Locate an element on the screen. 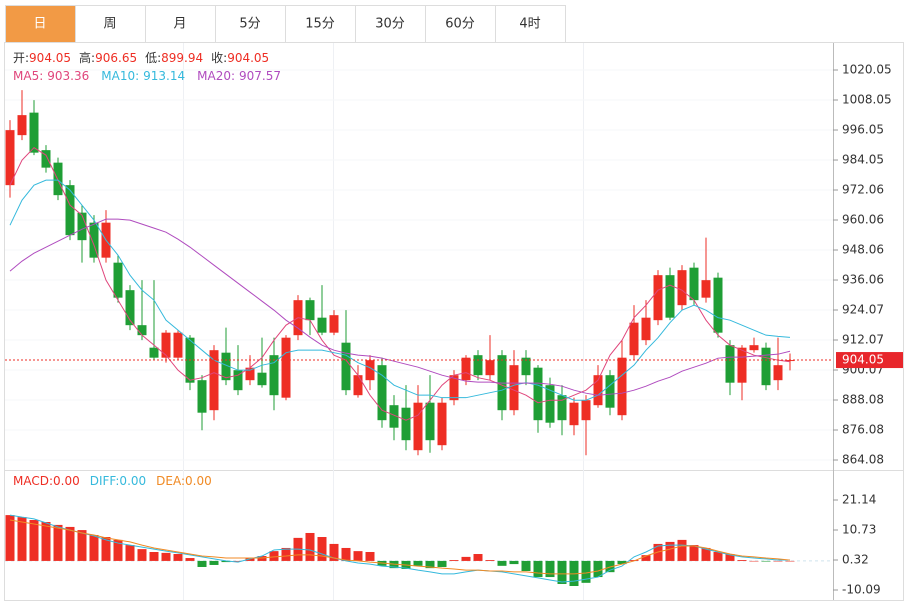  info-value: 904.05 is located at coordinates (50, 58).